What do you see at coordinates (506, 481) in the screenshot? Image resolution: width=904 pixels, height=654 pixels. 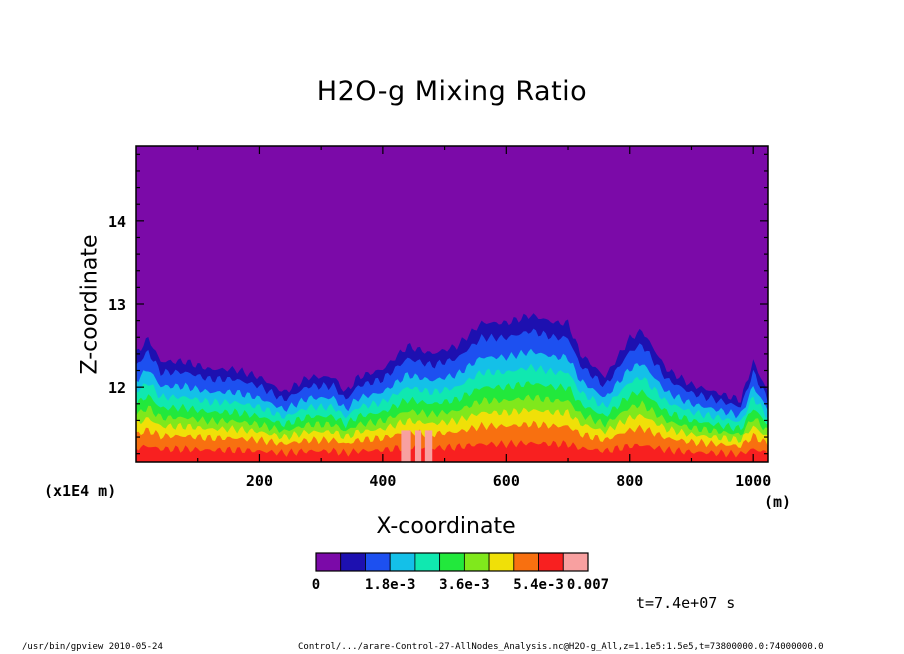 I see `x-tick-label: 600` at bounding box center [506, 481].